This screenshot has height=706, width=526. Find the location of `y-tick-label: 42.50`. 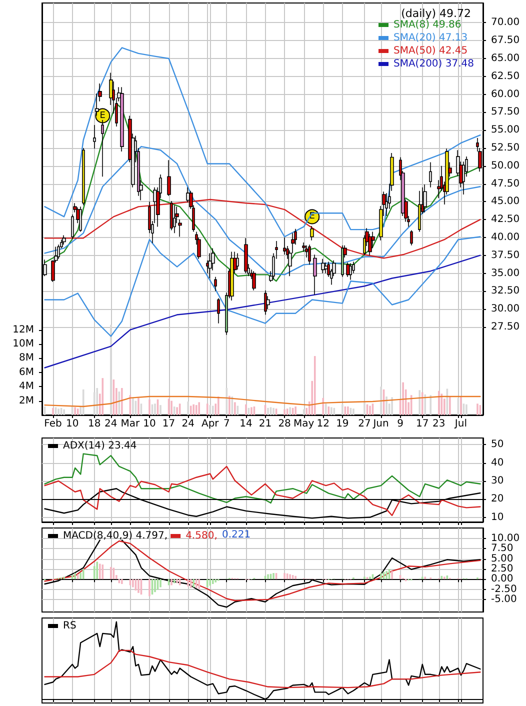

y-tick-label: 42.50 is located at coordinates (505, 220).